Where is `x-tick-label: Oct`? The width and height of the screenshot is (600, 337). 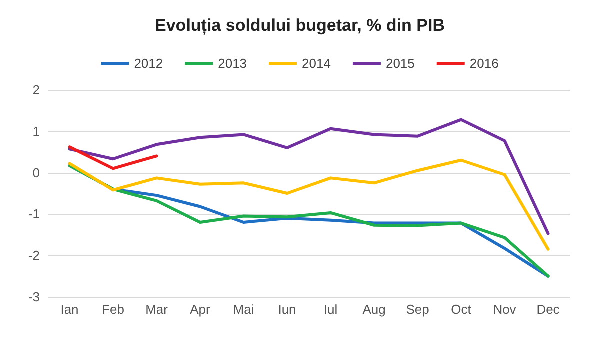 x-tick-label: Oct is located at coordinates (461, 309).